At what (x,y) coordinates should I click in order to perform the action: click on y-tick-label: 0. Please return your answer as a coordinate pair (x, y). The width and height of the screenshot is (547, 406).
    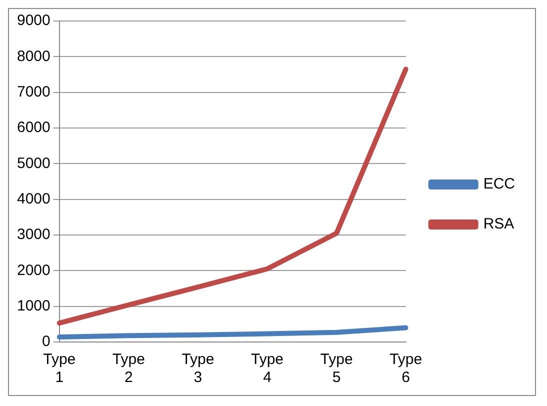
    Looking at the image, I should click on (46, 341).